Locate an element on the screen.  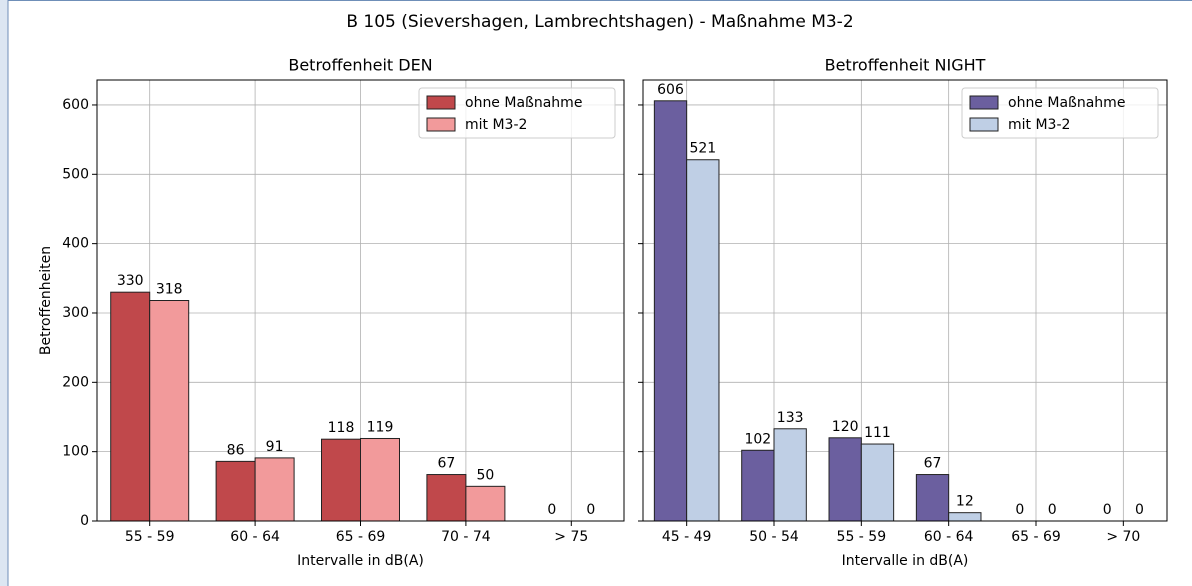
axes-title: Betroffenheit DEN is located at coordinates (360, 65).